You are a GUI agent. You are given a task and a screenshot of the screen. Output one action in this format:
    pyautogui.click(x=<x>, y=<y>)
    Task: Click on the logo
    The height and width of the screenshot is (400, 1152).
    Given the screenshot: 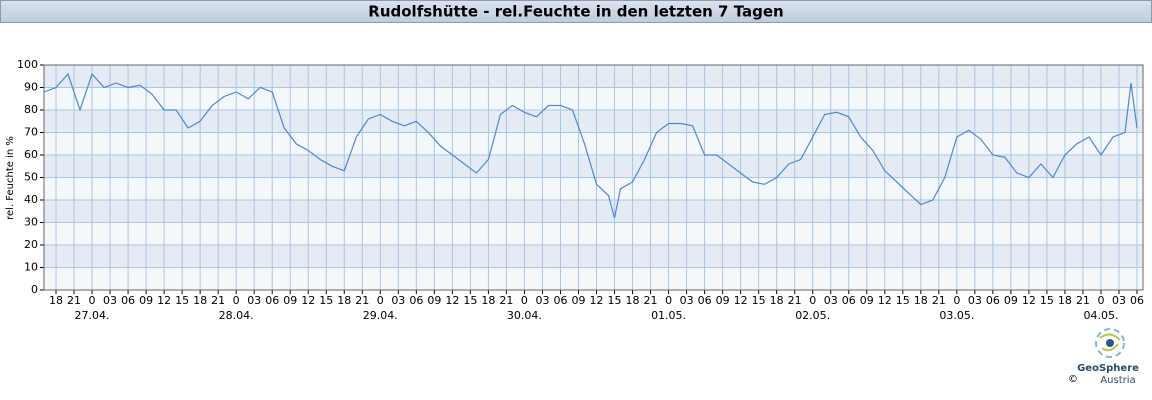 What is the action you would take?
    pyautogui.click(x=1110, y=343)
    